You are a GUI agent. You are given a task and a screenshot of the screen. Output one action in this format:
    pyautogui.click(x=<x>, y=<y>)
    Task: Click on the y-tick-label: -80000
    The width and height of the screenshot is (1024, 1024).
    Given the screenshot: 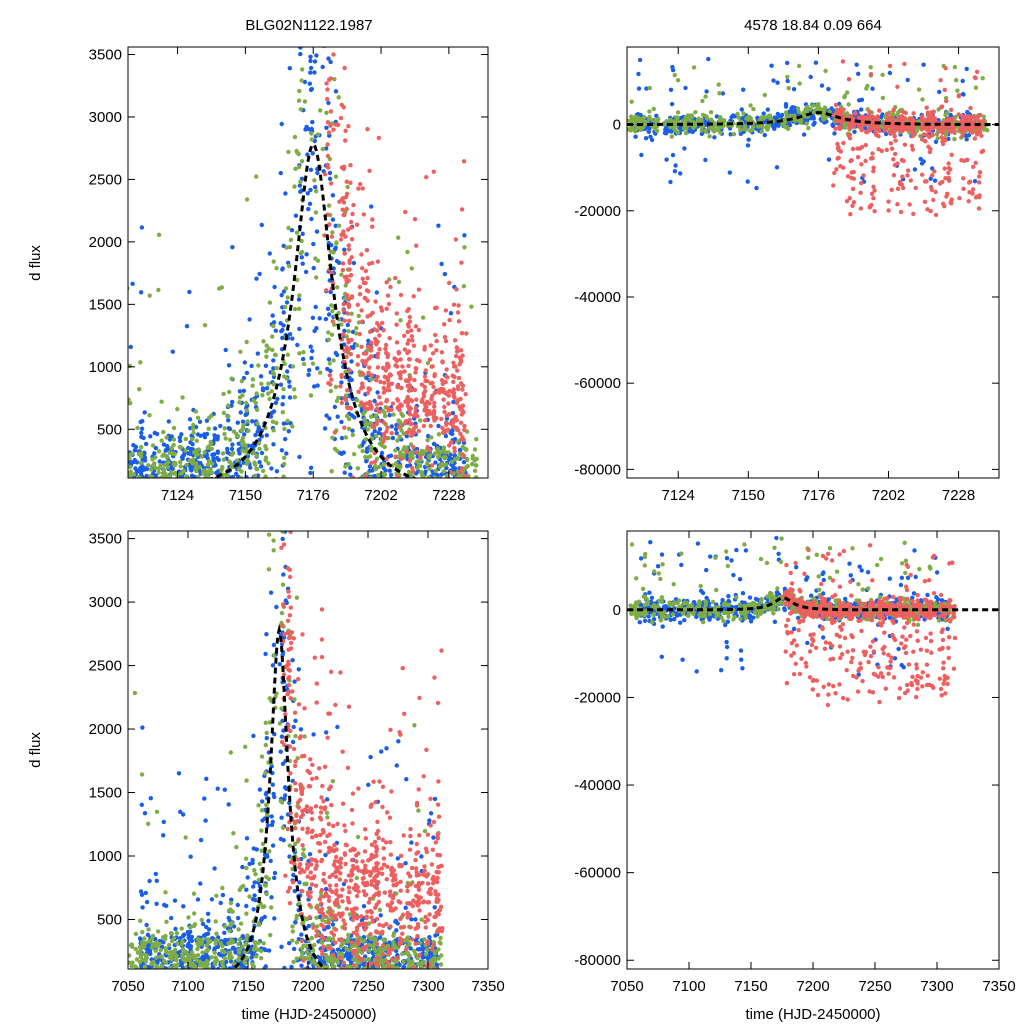 What is the action you would take?
    pyautogui.click(x=597, y=469)
    